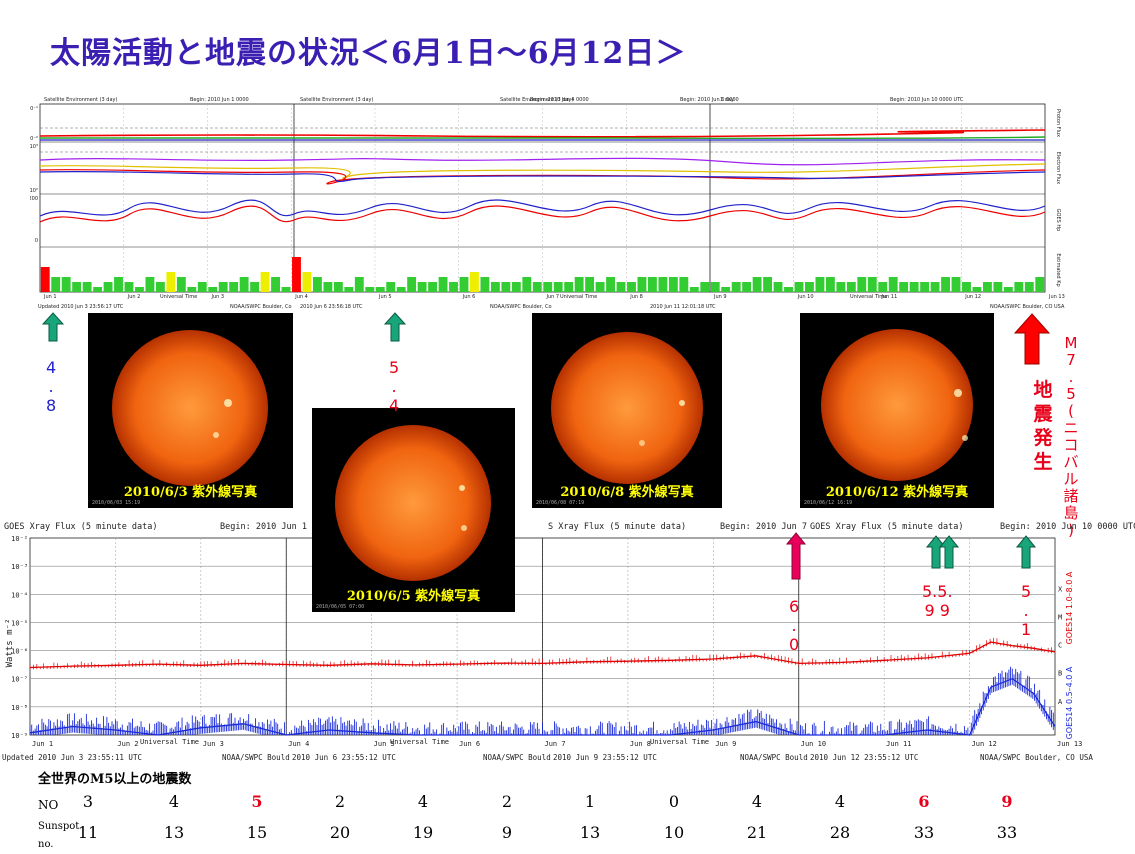 Image resolution: width=1135 pixels, height=854 pixels. I want to click on xray-header: GOES Xray Flux (5 minute data), so click(81, 527).